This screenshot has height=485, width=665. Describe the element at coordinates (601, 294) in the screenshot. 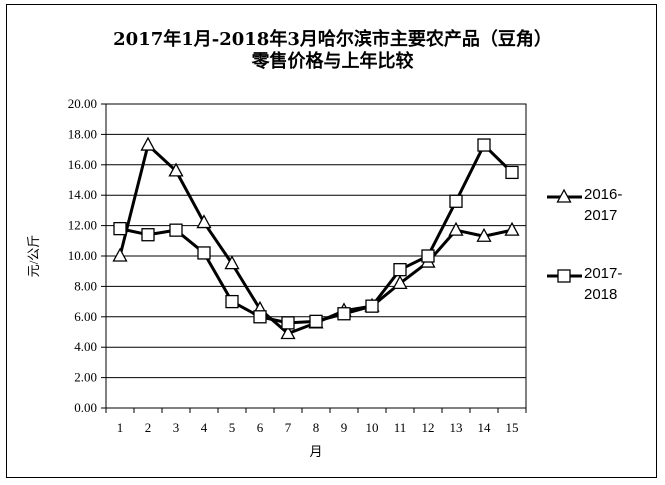

I see `legend-label-2017-line2: 2018` at that location.